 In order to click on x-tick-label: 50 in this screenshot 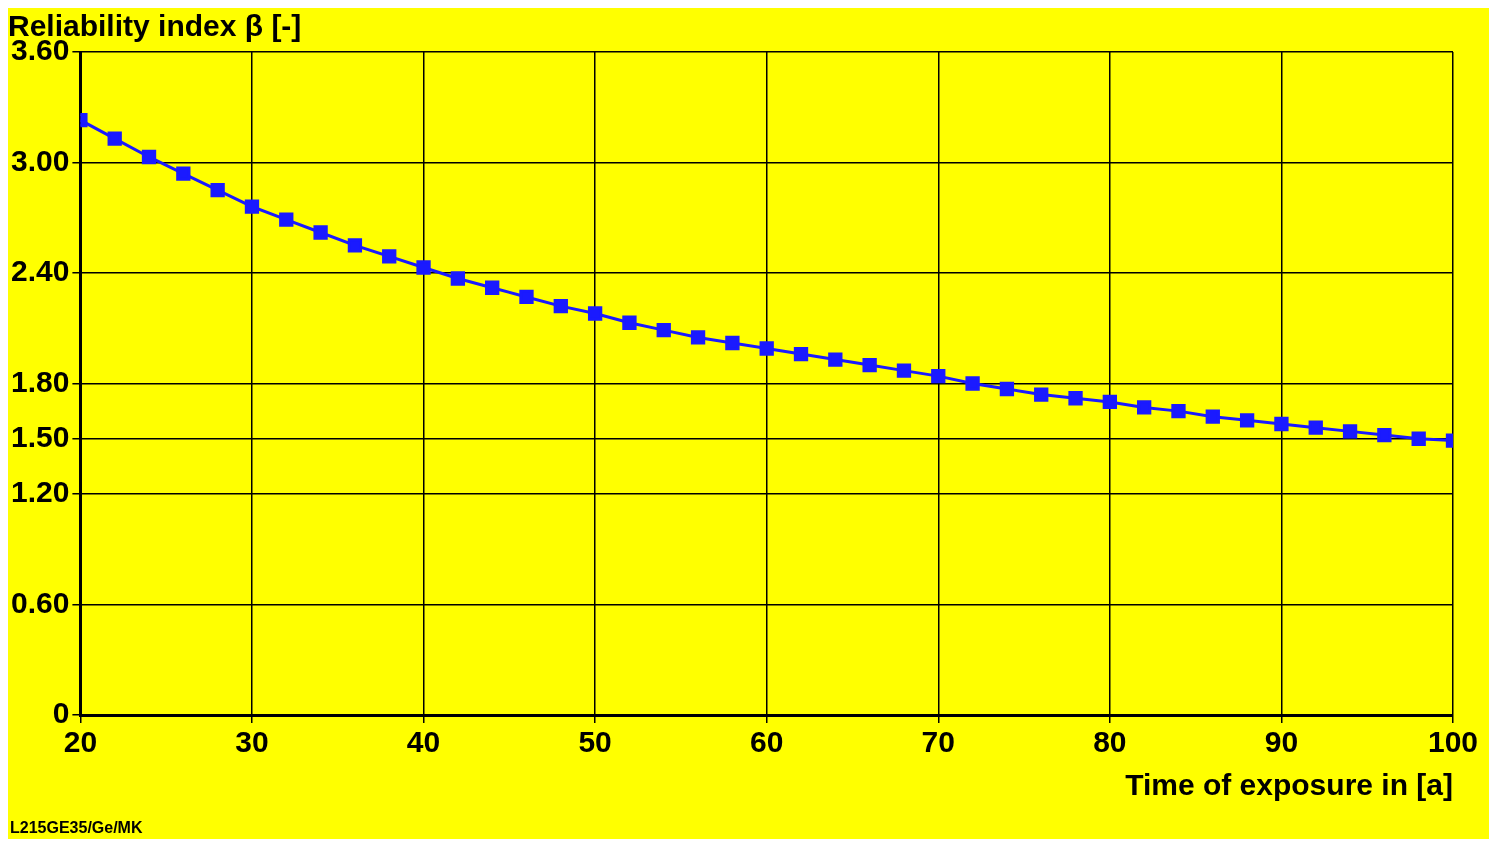, I will do `click(595, 742)`.